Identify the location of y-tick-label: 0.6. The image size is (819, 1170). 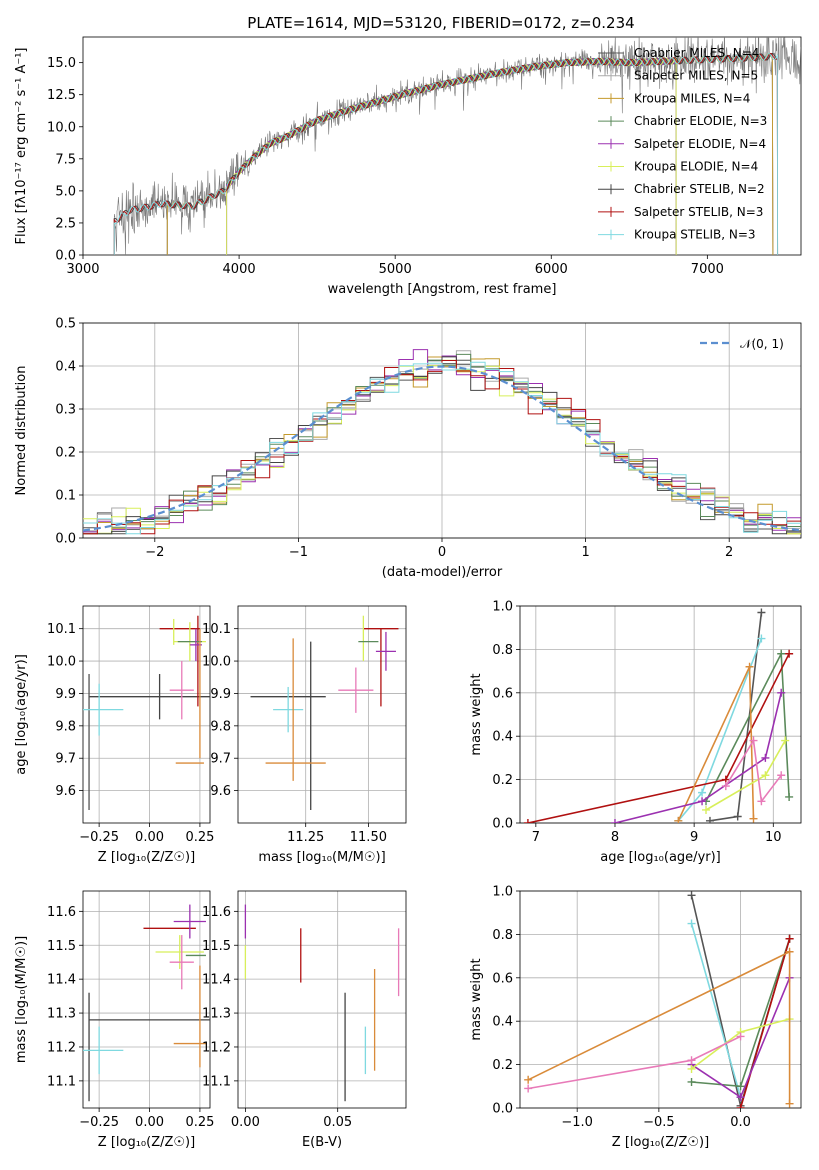
(502, 693).